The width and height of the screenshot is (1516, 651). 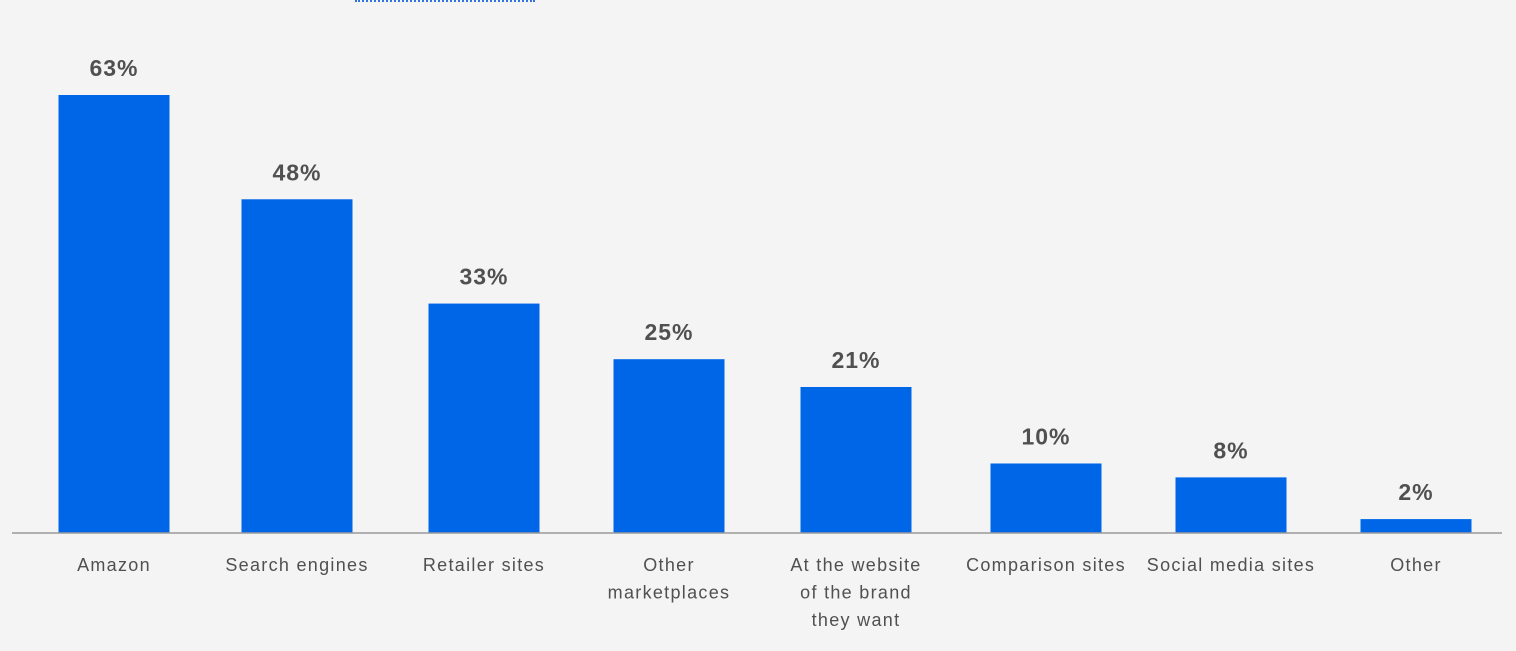 I want to click on value-label-search-engines: 48%, so click(x=296, y=172).